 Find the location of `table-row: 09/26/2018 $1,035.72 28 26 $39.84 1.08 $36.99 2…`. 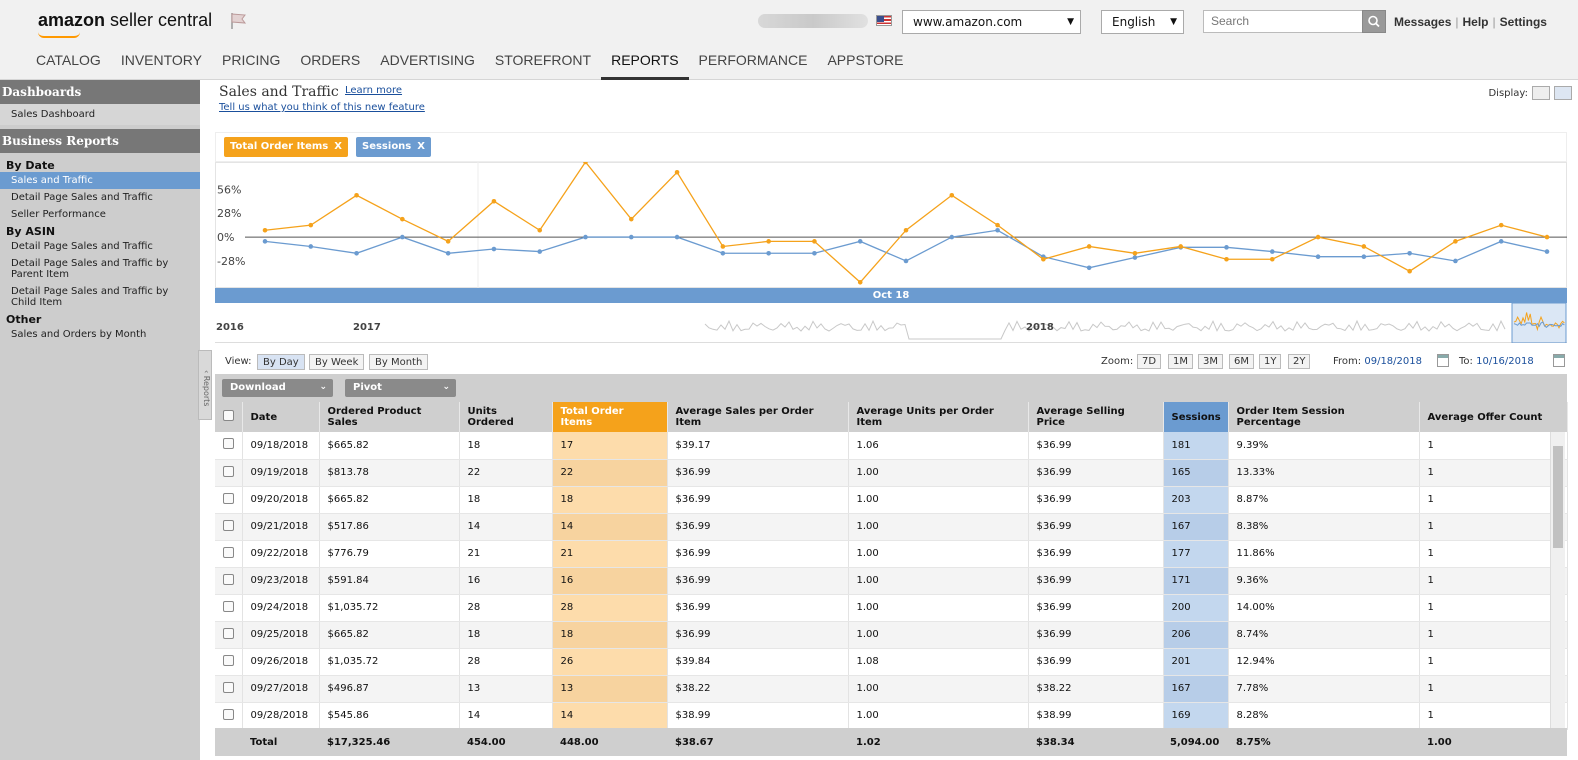

table-row: 09/26/2018 $1,035.72 28 26 $39.84 1.08 $36.99 2… is located at coordinates (891, 662).